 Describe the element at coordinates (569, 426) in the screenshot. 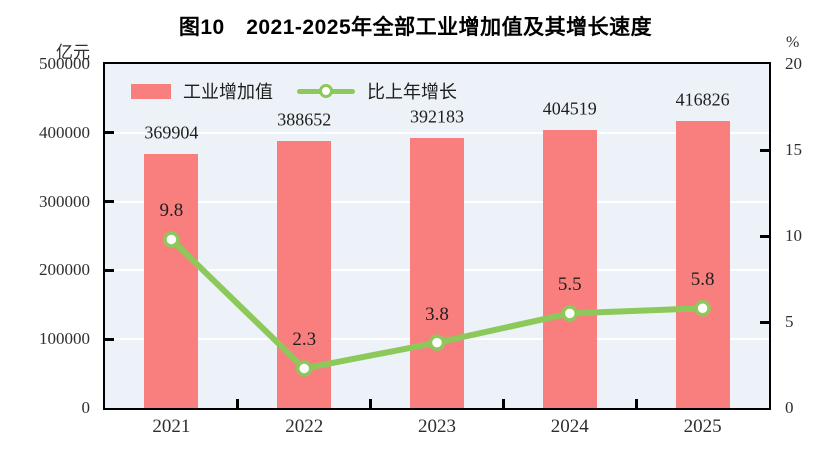

I see `x-axis-label: 2024` at that location.